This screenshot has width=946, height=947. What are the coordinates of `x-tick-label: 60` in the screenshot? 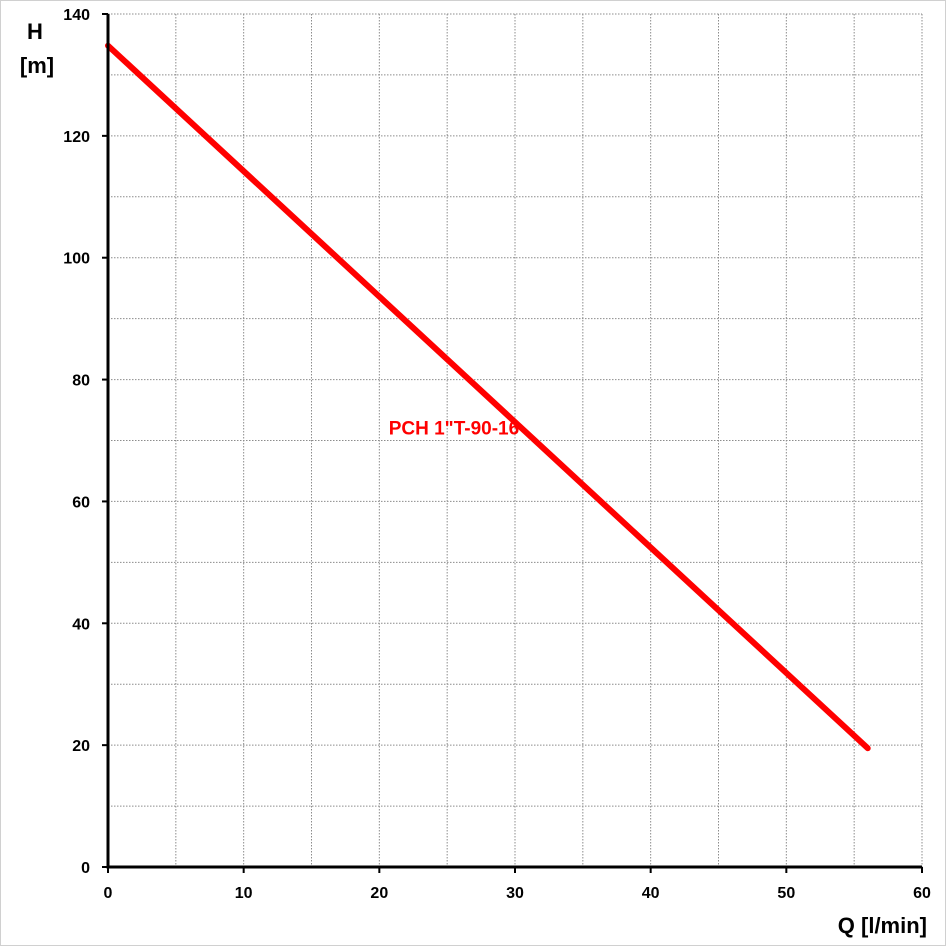 It's located at (922, 893).